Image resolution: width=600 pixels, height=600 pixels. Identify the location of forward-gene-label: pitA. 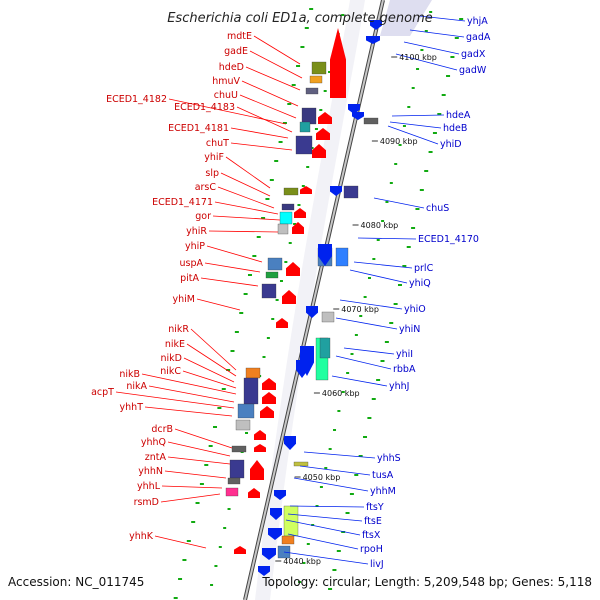
(189, 278).